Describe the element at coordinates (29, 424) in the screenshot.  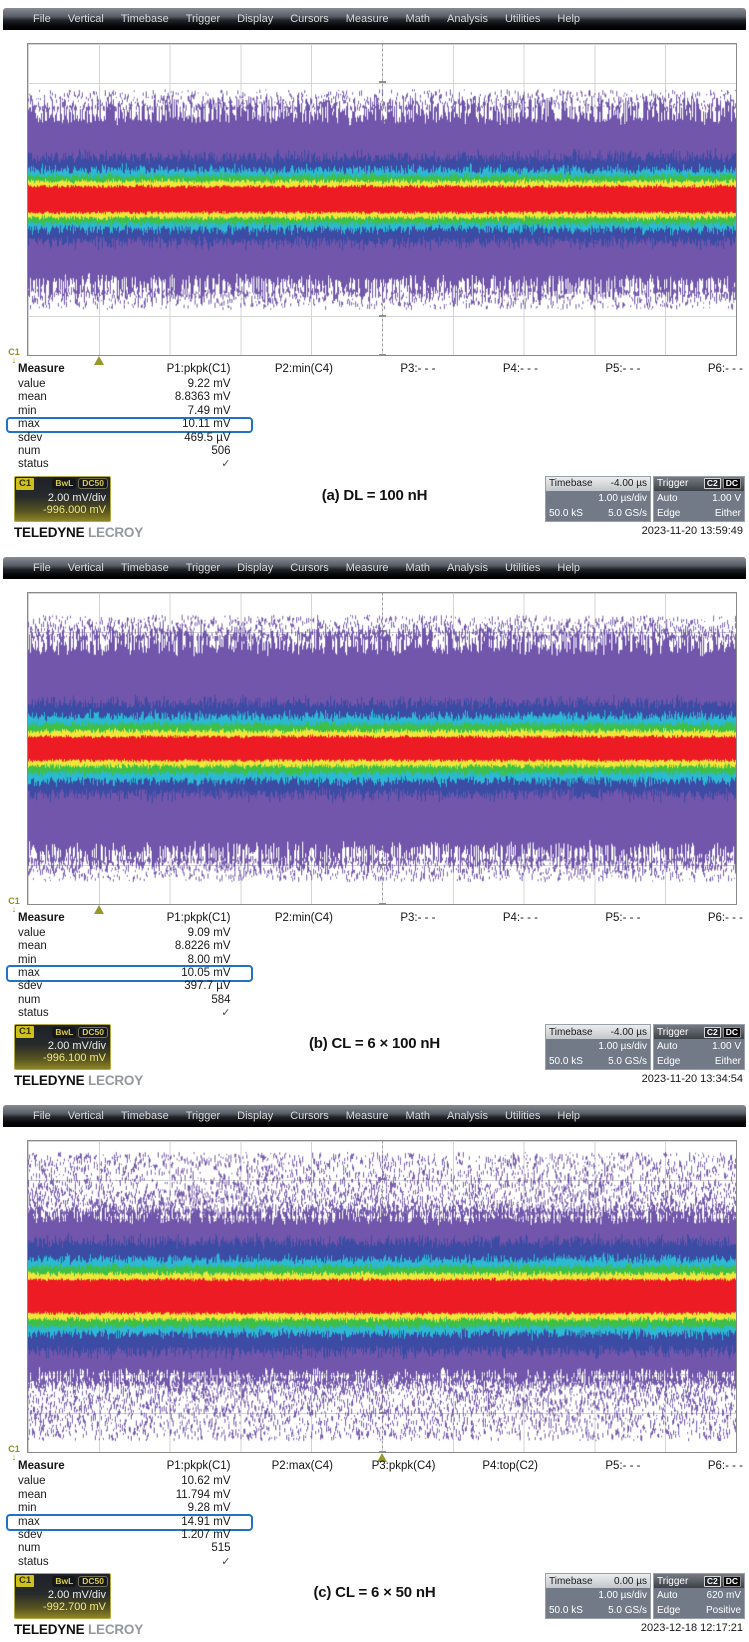
I see `measure-row-label: max` at that location.